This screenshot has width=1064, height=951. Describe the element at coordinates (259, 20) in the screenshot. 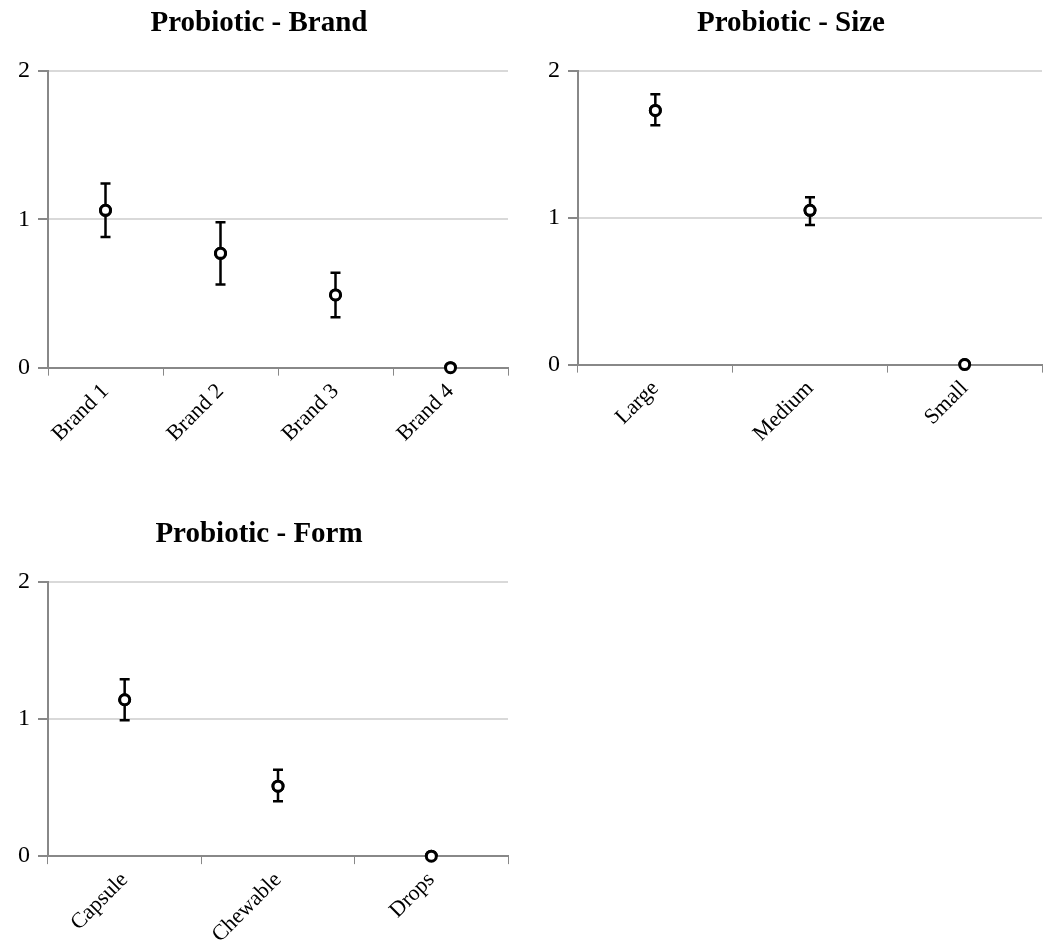

I see `chart-title: Probiotic - Brand` at that location.